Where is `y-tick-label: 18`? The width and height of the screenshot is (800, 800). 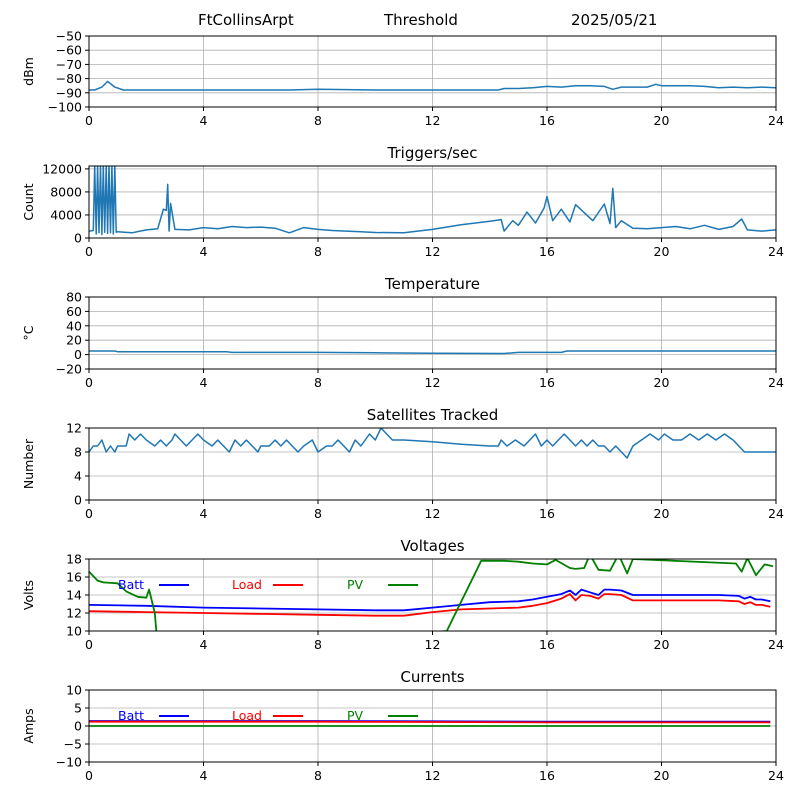
y-tick-label: 18 is located at coordinates (74, 559).